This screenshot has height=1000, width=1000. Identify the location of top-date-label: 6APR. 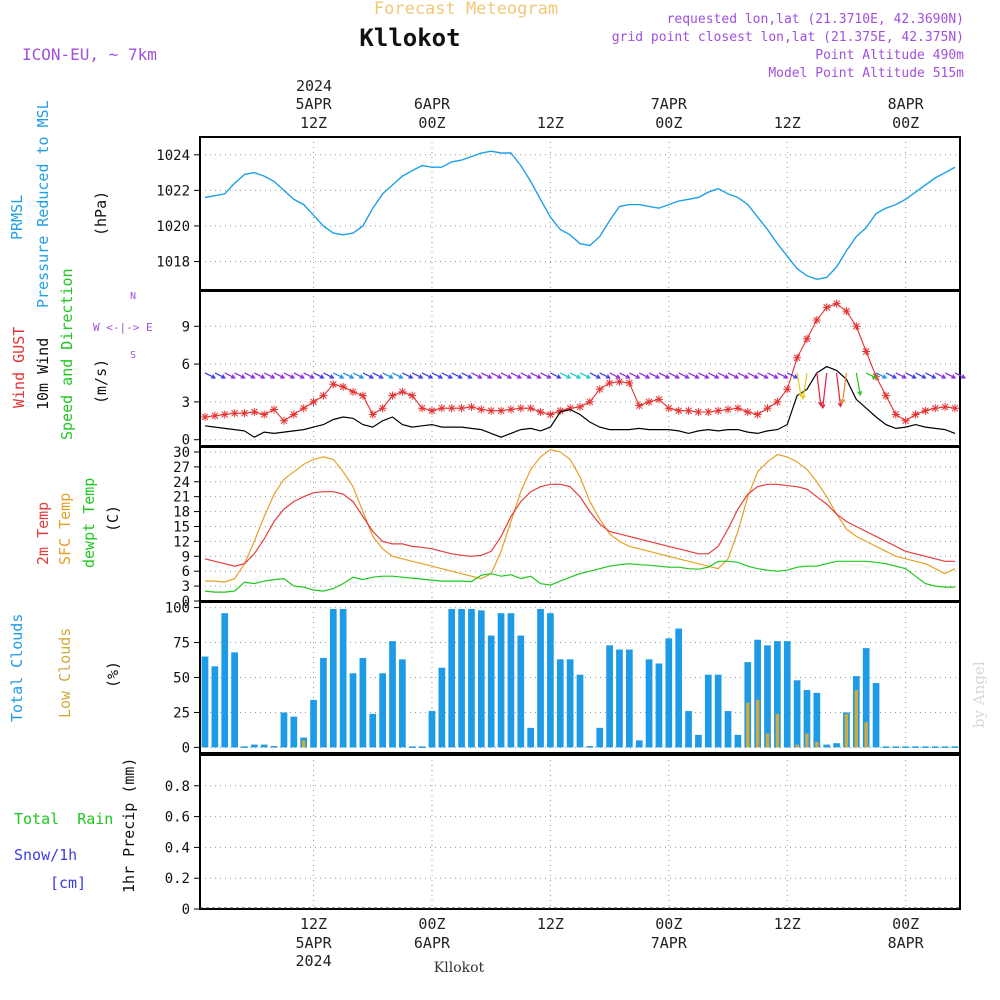
(432, 104).